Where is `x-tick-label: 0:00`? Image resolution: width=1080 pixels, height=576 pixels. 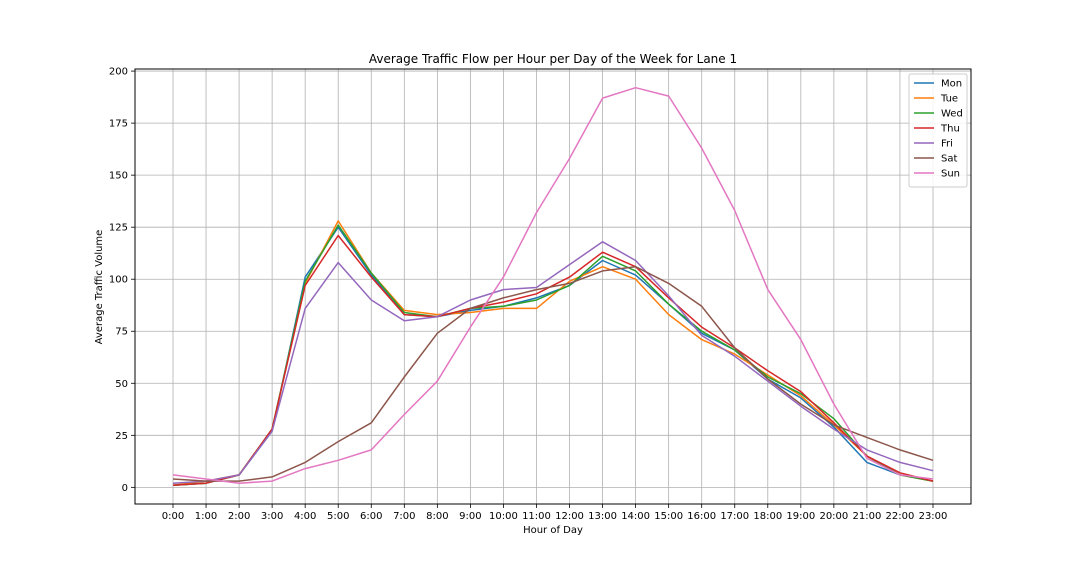
x-tick-label: 0:00 is located at coordinates (173, 516).